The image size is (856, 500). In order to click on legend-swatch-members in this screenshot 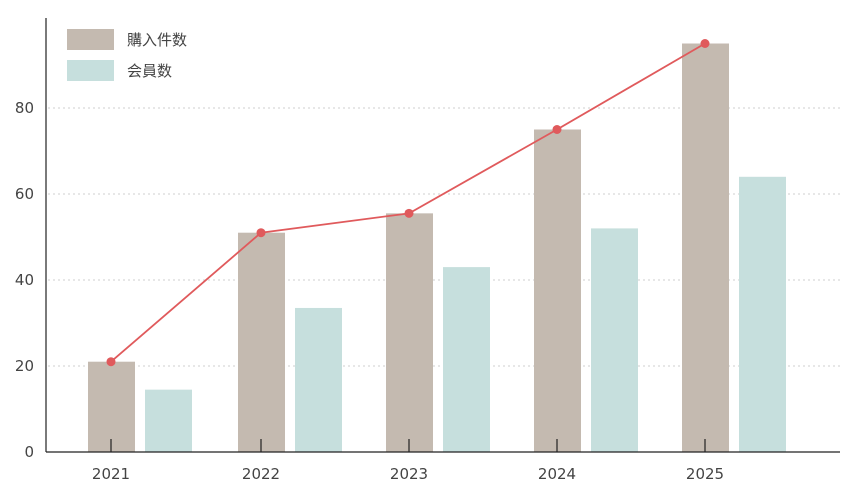, I will do `click(90, 70)`.